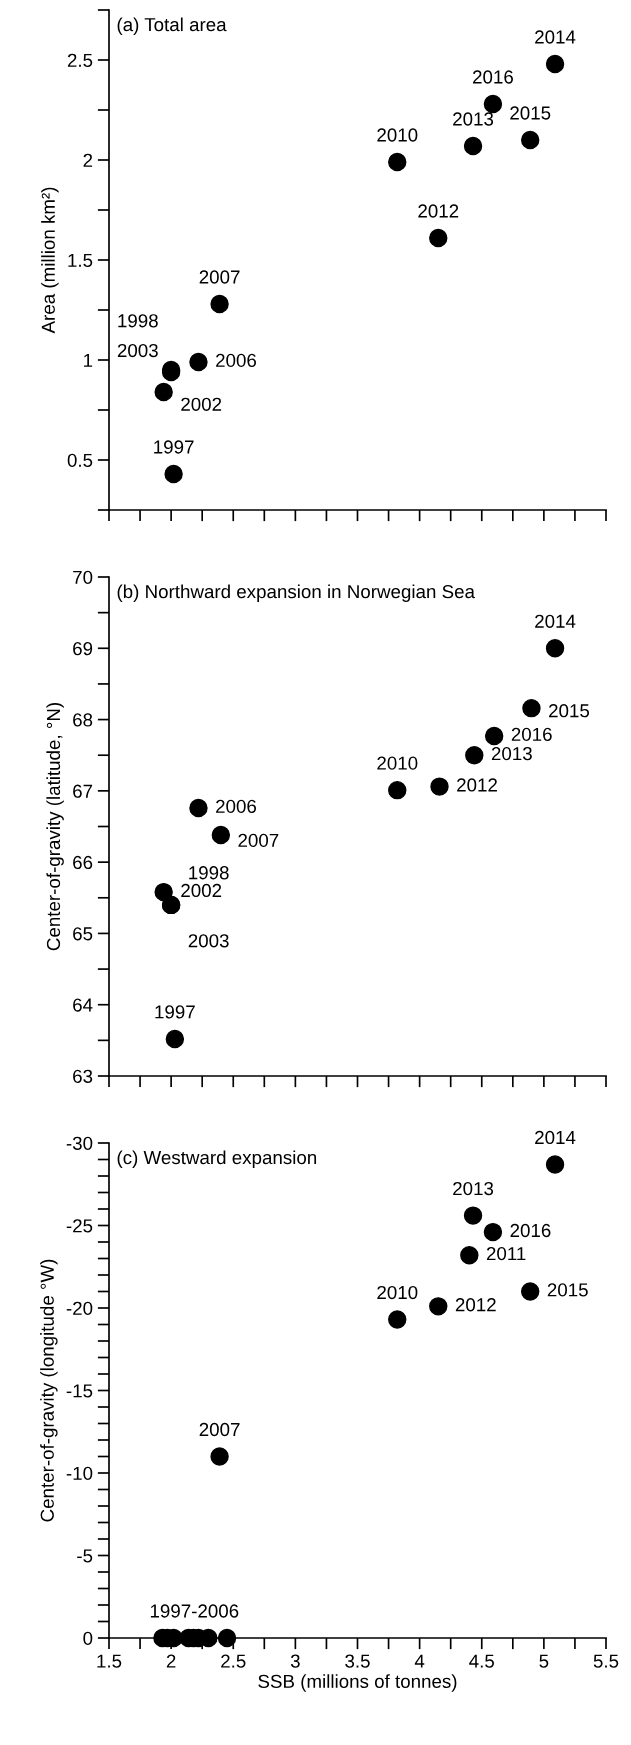 This screenshot has height=1745, width=631. I want to click on annotation: 2011, so click(506, 1253).